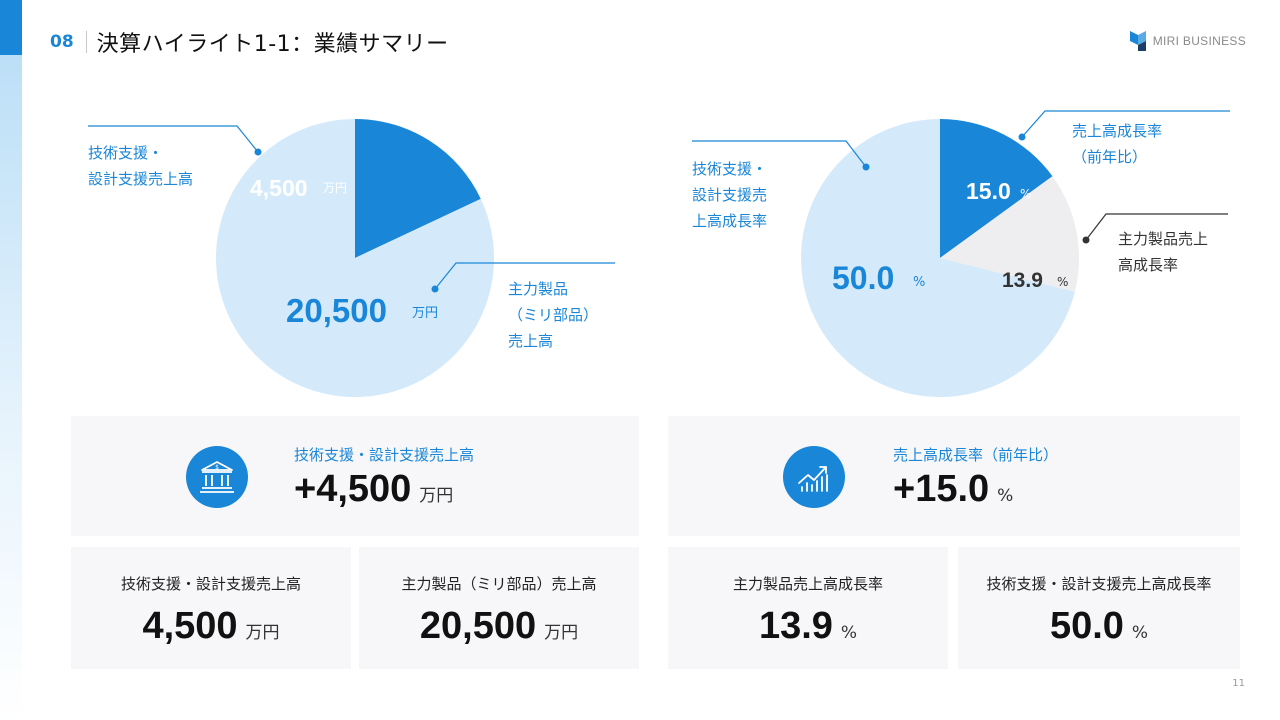 The height and width of the screenshot is (720, 1280). Describe the element at coordinates (499, 584) in the screenshot. I see `stat-label: 主力製品（ミリ部品）売上高` at that location.